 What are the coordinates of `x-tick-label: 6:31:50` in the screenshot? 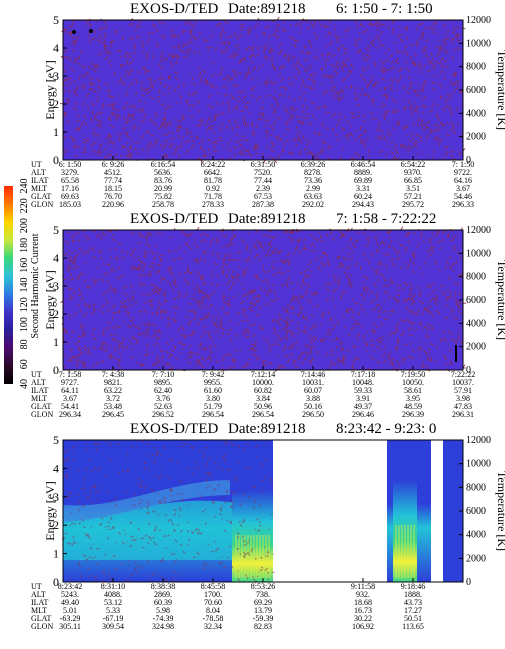 It's located at (263, 164).